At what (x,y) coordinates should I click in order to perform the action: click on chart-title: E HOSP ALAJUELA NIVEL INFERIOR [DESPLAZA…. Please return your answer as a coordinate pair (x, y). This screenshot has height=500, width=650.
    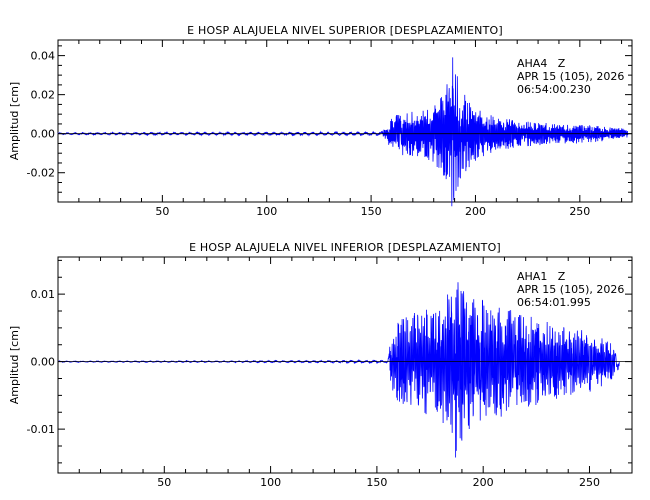
    Looking at the image, I should click on (345, 247).